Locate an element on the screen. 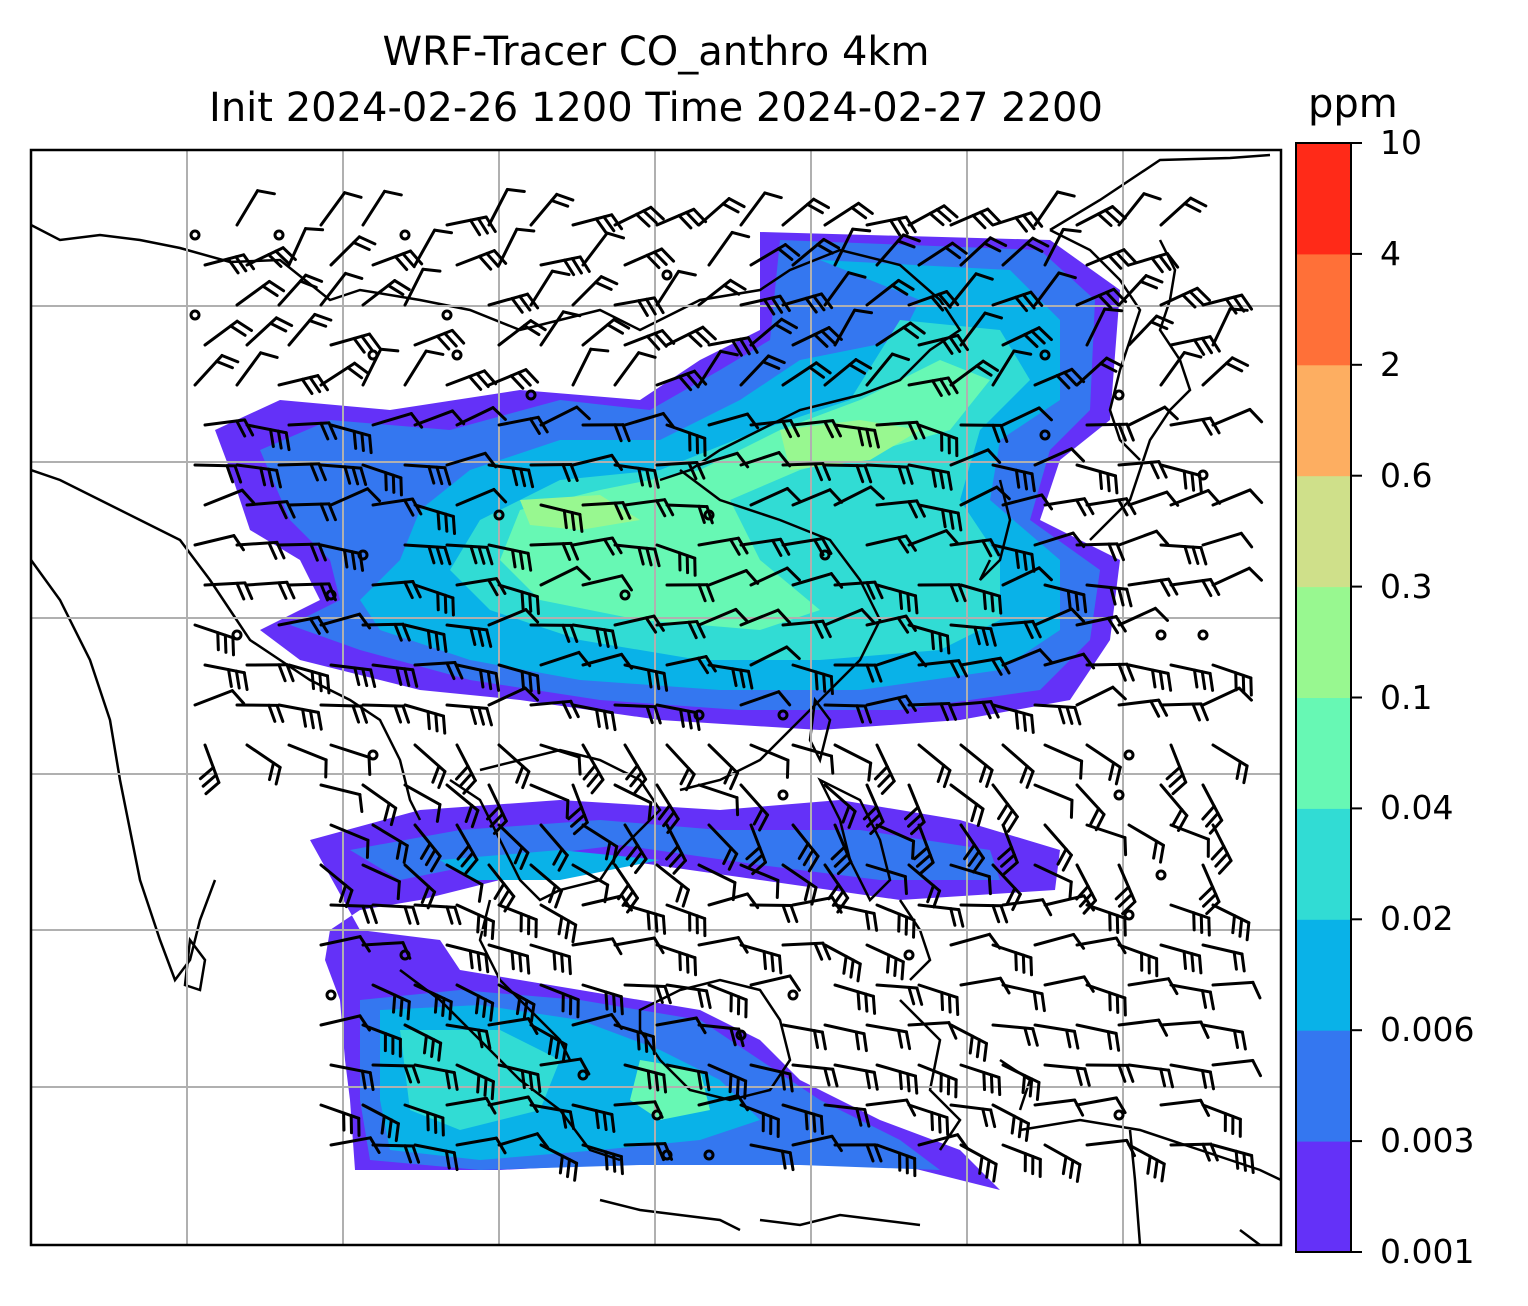 The height and width of the screenshot is (1306, 1528). colorbar-tick-label: 0.3 is located at coordinates (1406, 586).